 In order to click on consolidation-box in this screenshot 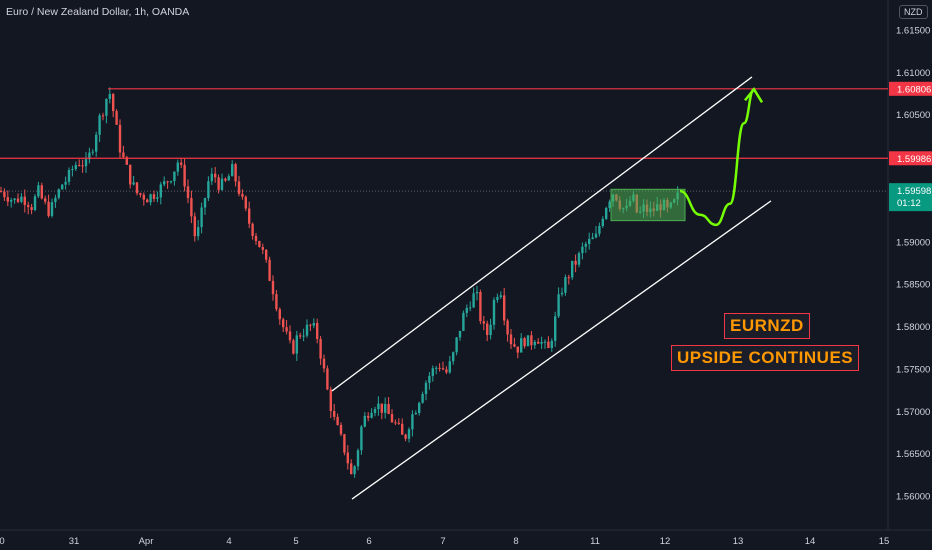, I will do `click(648, 205)`.